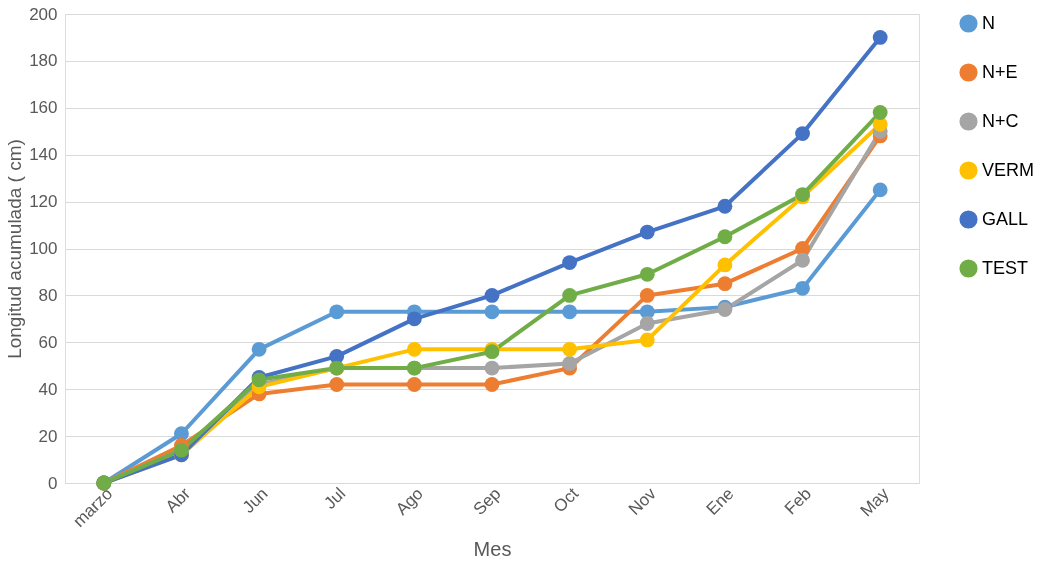 The height and width of the screenshot is (573, 1052). Describe the element at coordinates (178, 500) in the screenshot. I see `x-tick-label: Abr` at that location.